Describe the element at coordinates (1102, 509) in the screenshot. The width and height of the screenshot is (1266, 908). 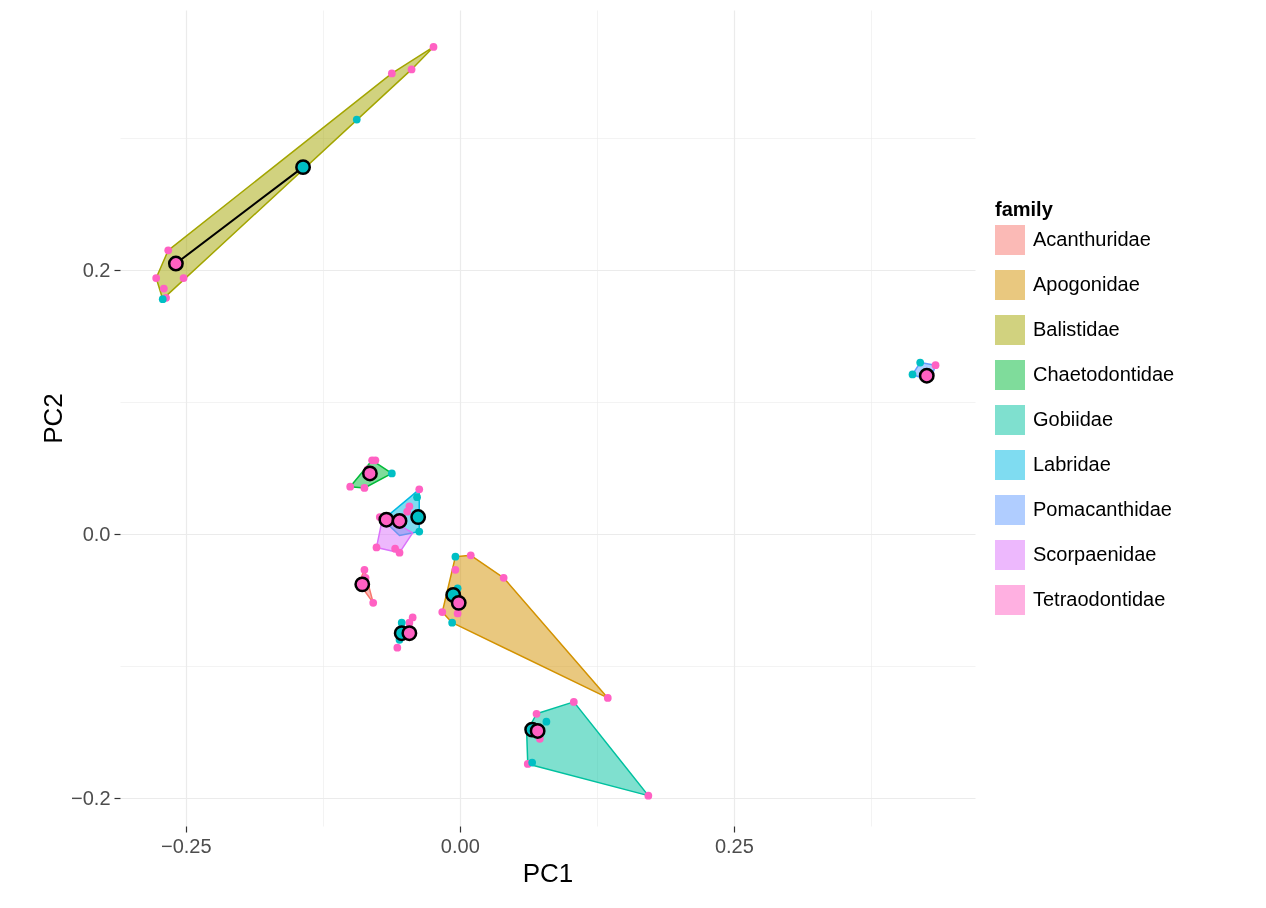
I see `legend-label: Pomacanthidae` at that location.